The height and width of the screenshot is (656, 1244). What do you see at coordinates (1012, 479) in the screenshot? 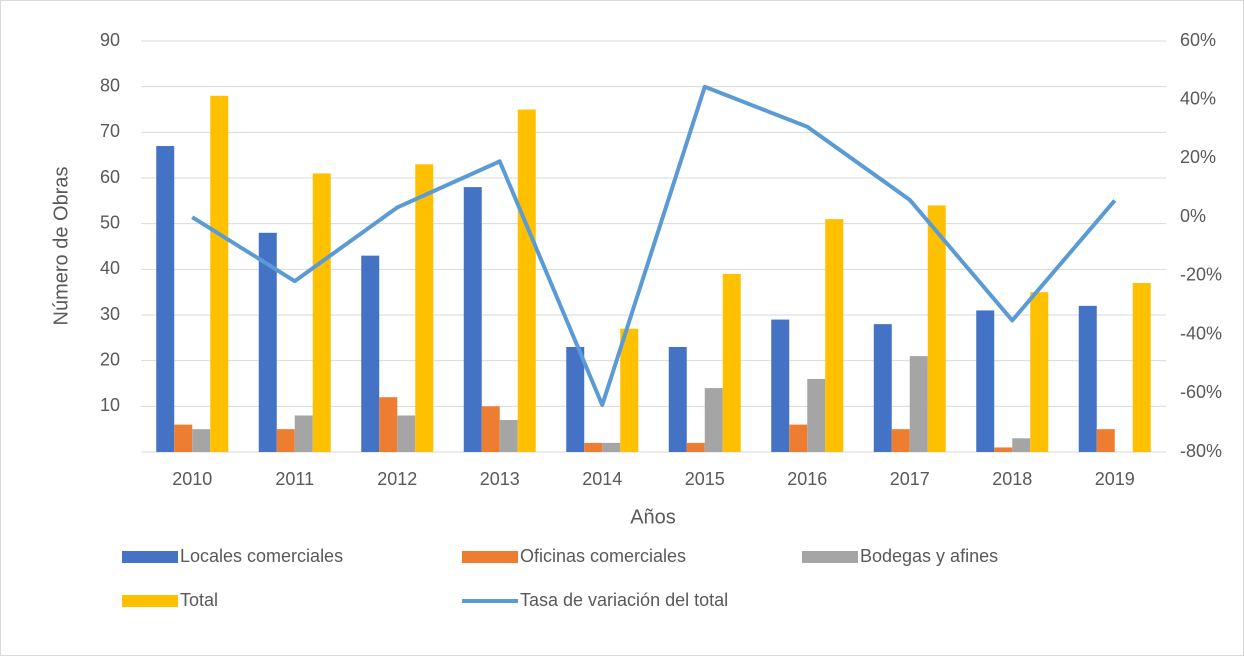
I see `x-tick-label: 2018` at bounding box center [1012, 479].